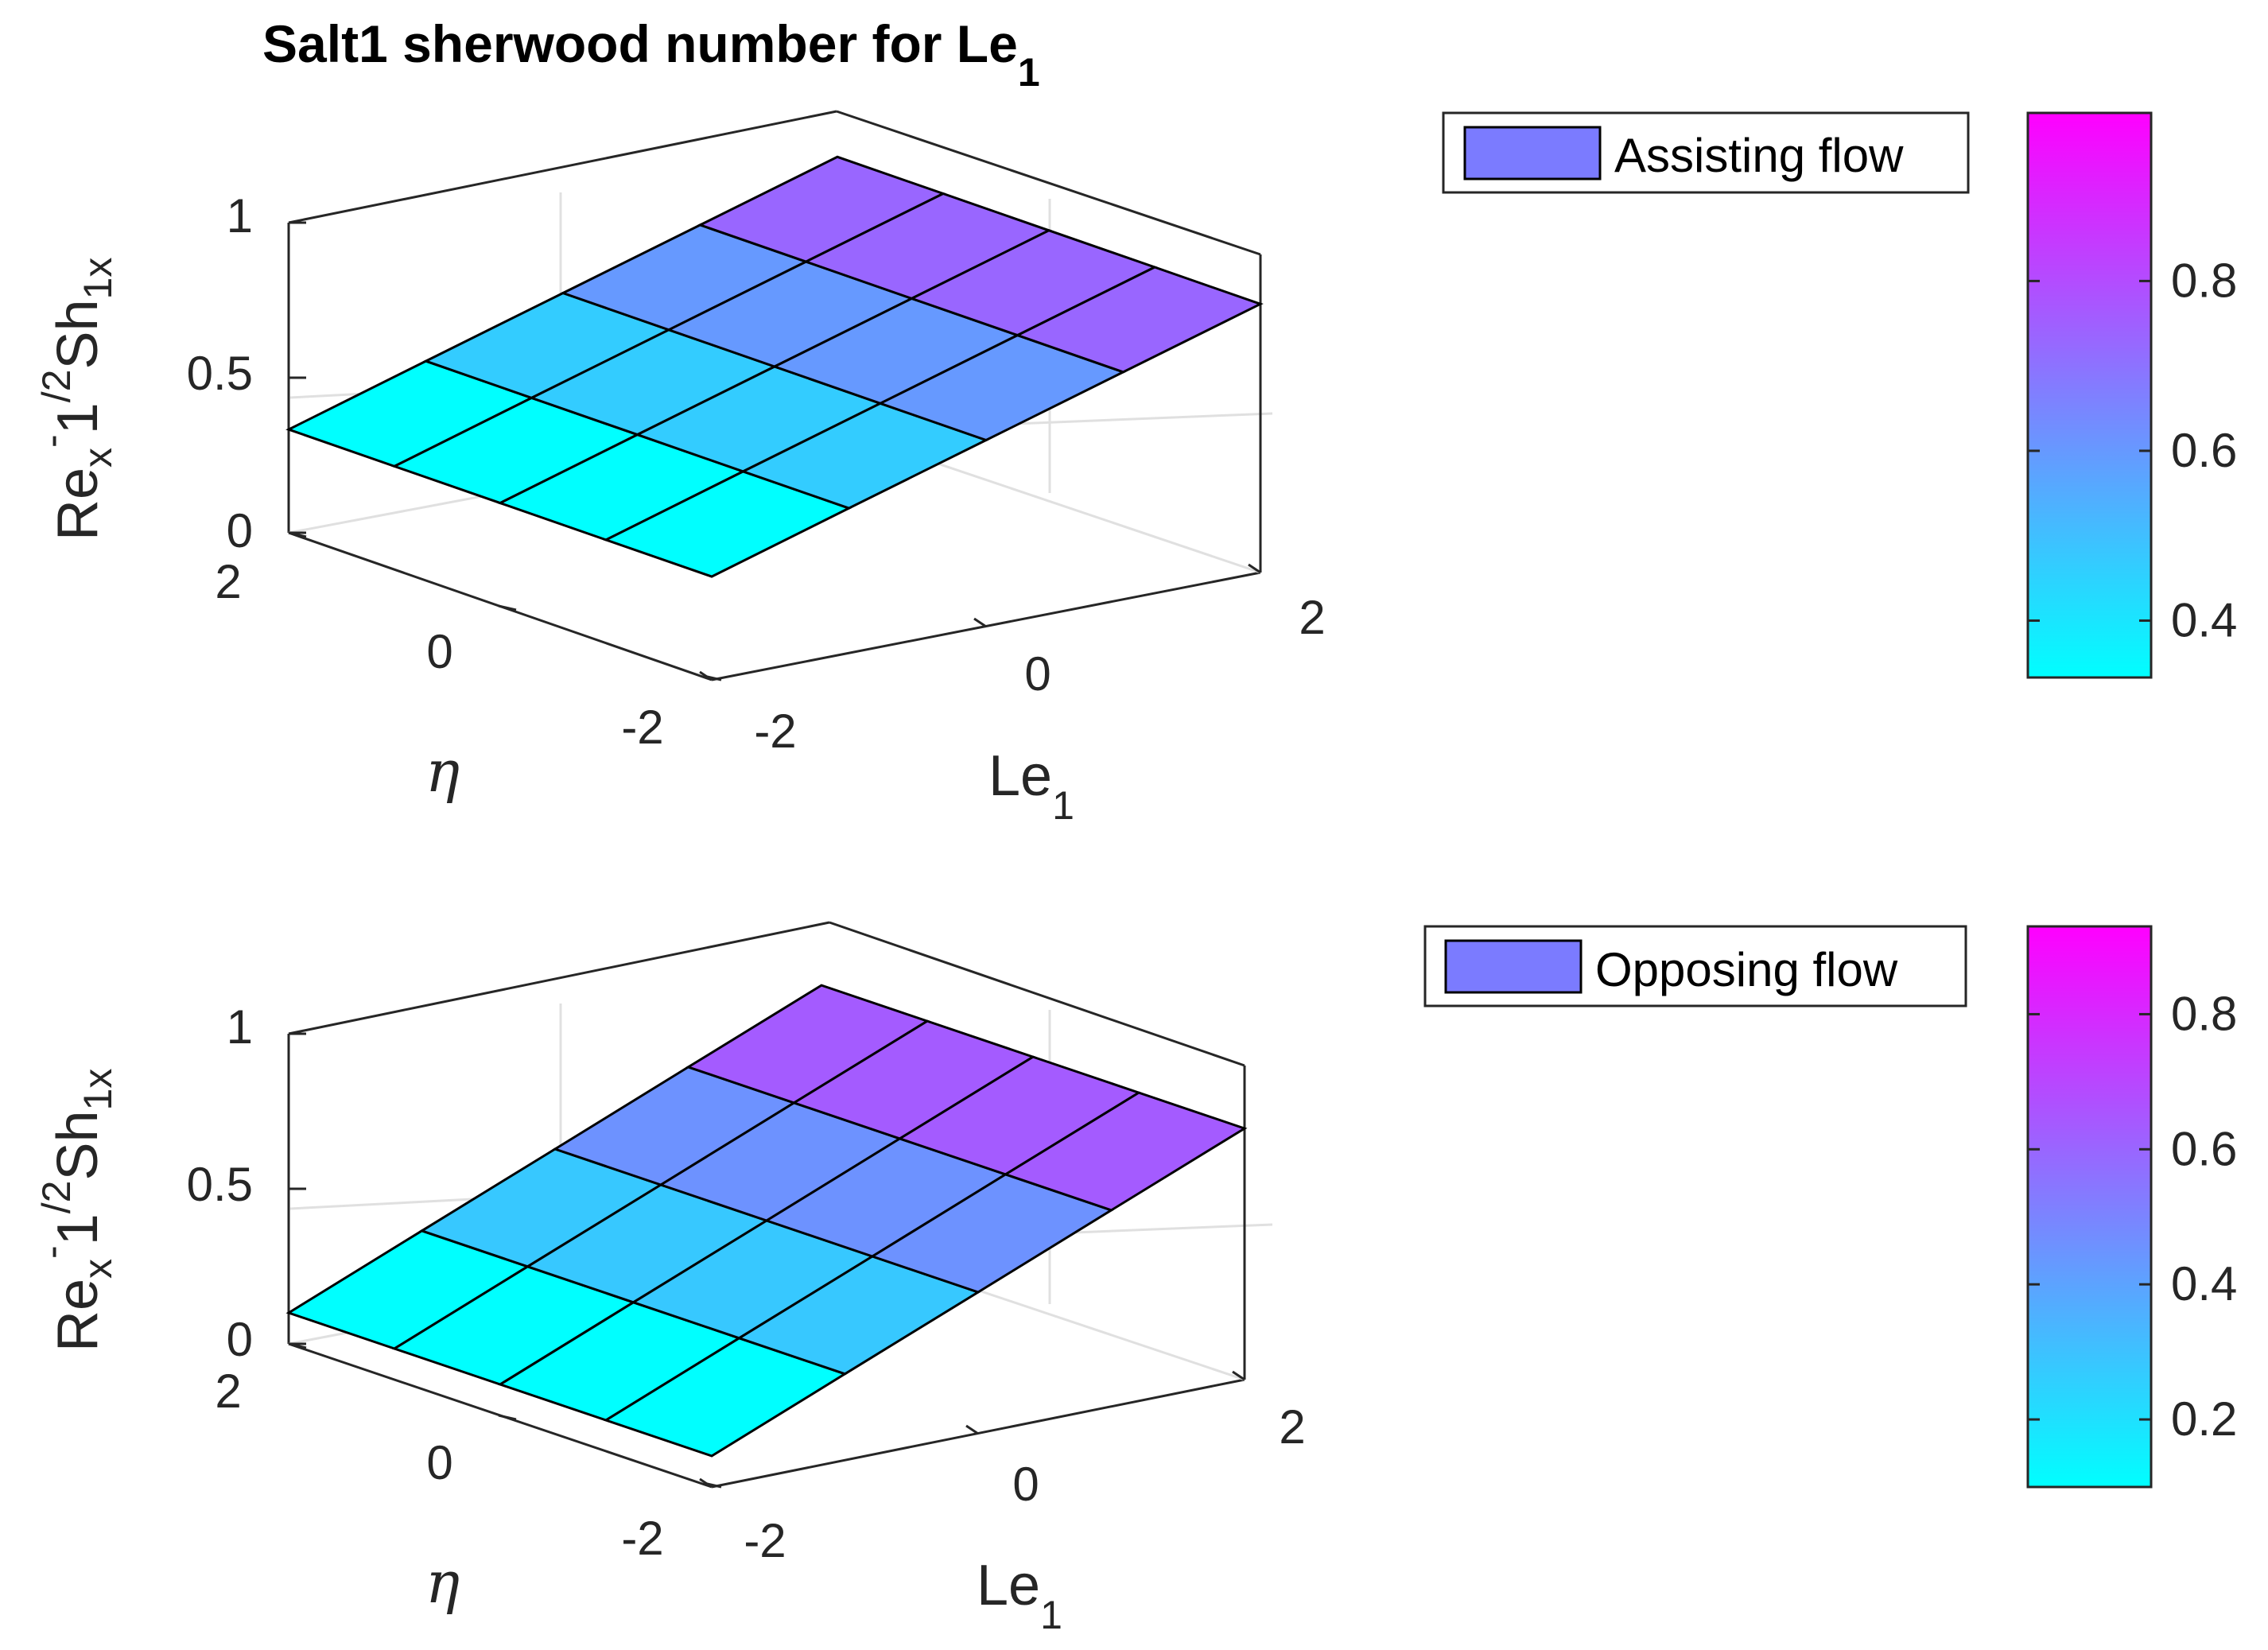  I want to click on colorbar: 0.2 0.4 0.6 0.8, so click(2131, 1207).